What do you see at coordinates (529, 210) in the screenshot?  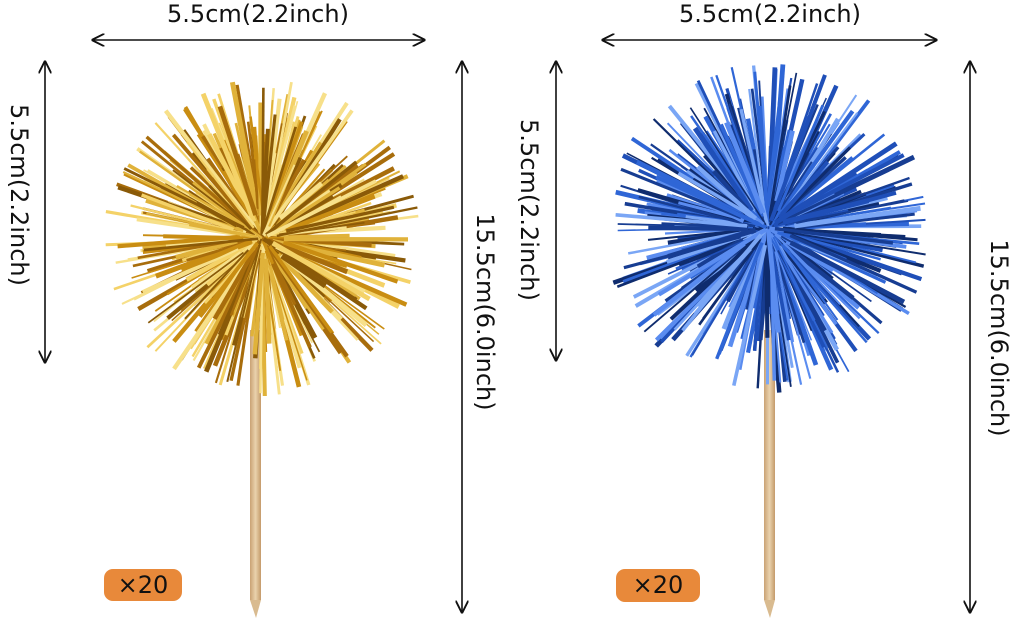 I see `head-height-label: 5.5cm(2.2inch)` at bounding box center [529, 210].